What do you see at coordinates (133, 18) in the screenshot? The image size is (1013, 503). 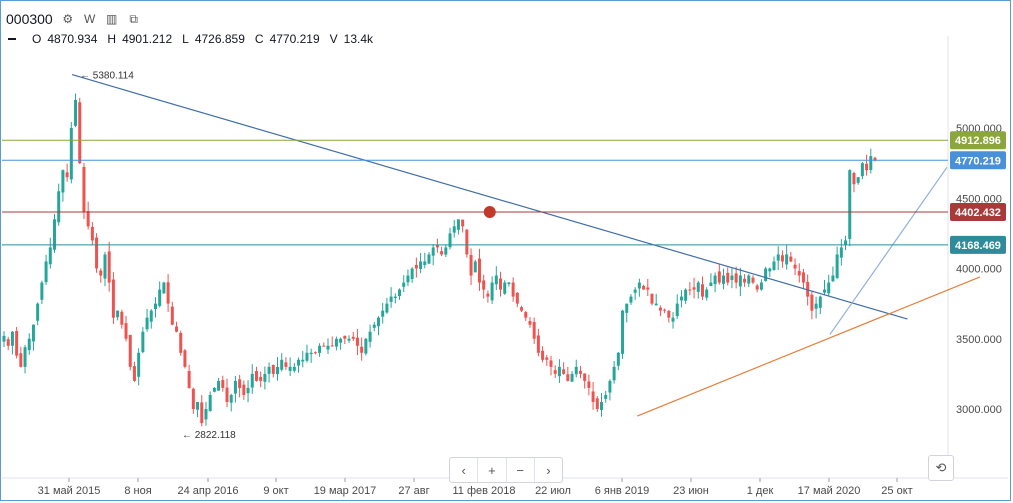 I see `copy-icon: ⧉` at bounding box center [133, 18].